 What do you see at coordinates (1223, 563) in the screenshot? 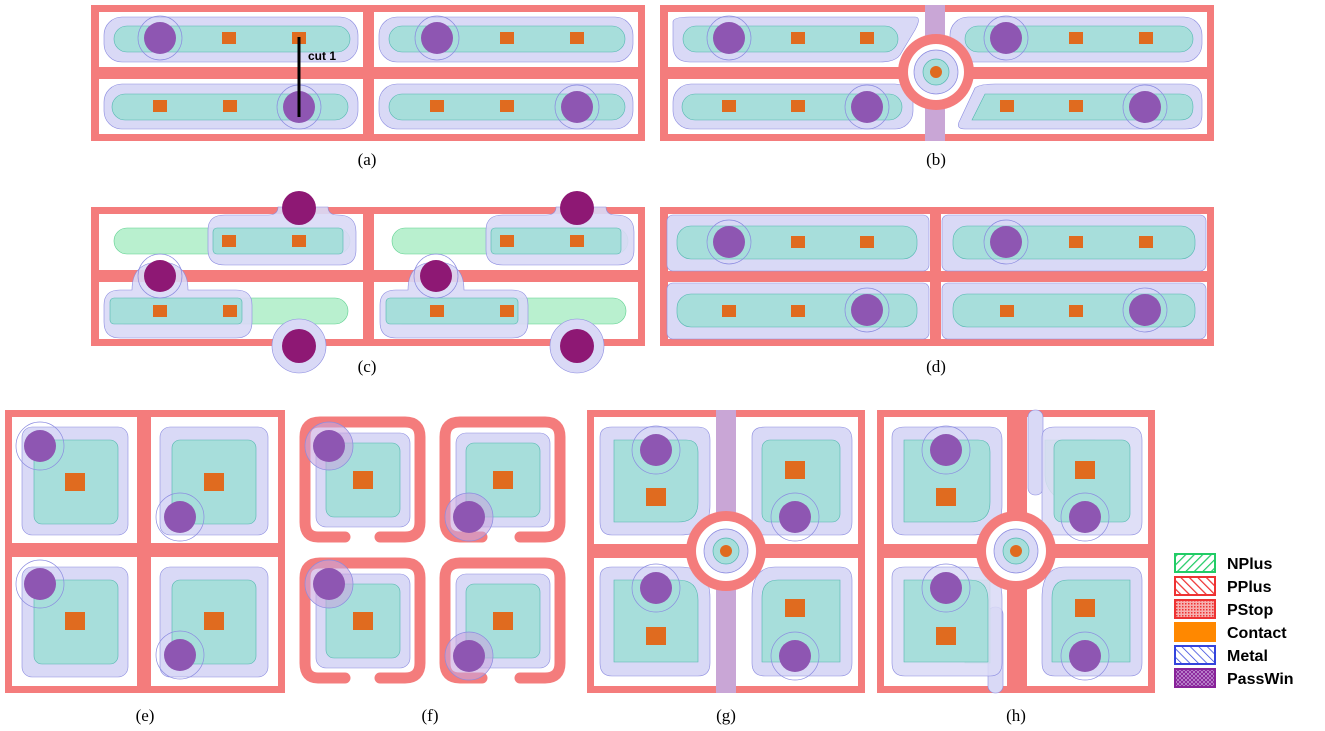
I see `legend-item-nplus: NPlus` at bounding box center [1223, 563].